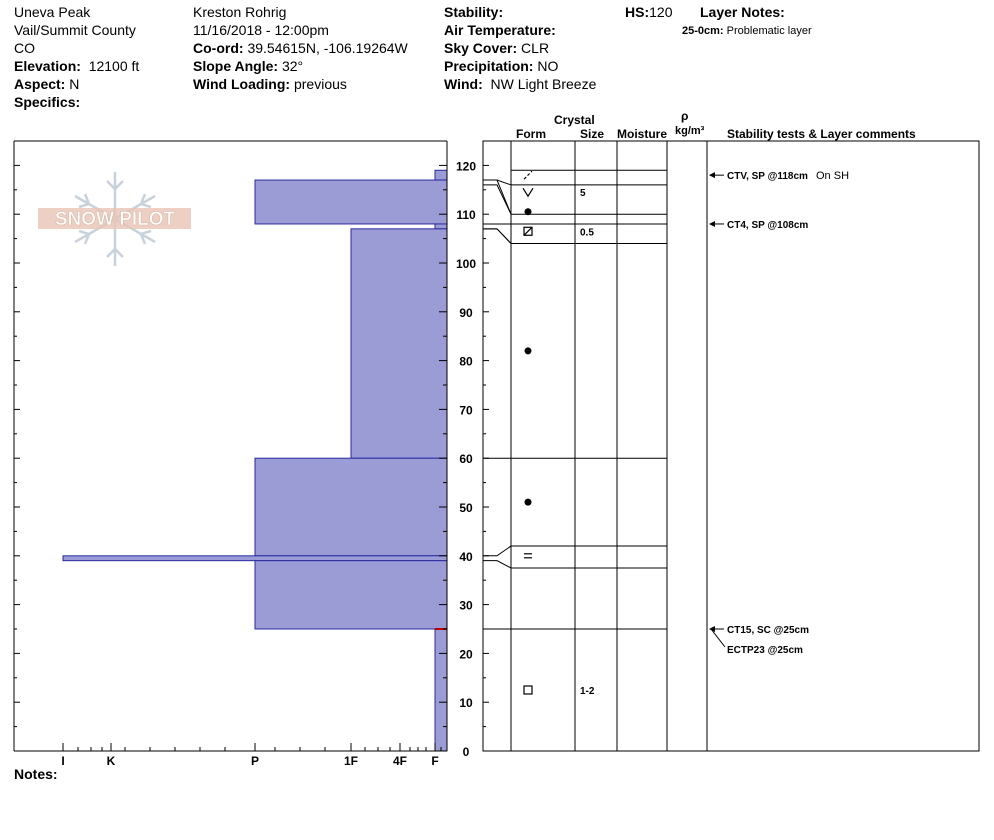 The image size is (994, 840). I want to click on moisture-header-text: Moisture, so click(642, 134).